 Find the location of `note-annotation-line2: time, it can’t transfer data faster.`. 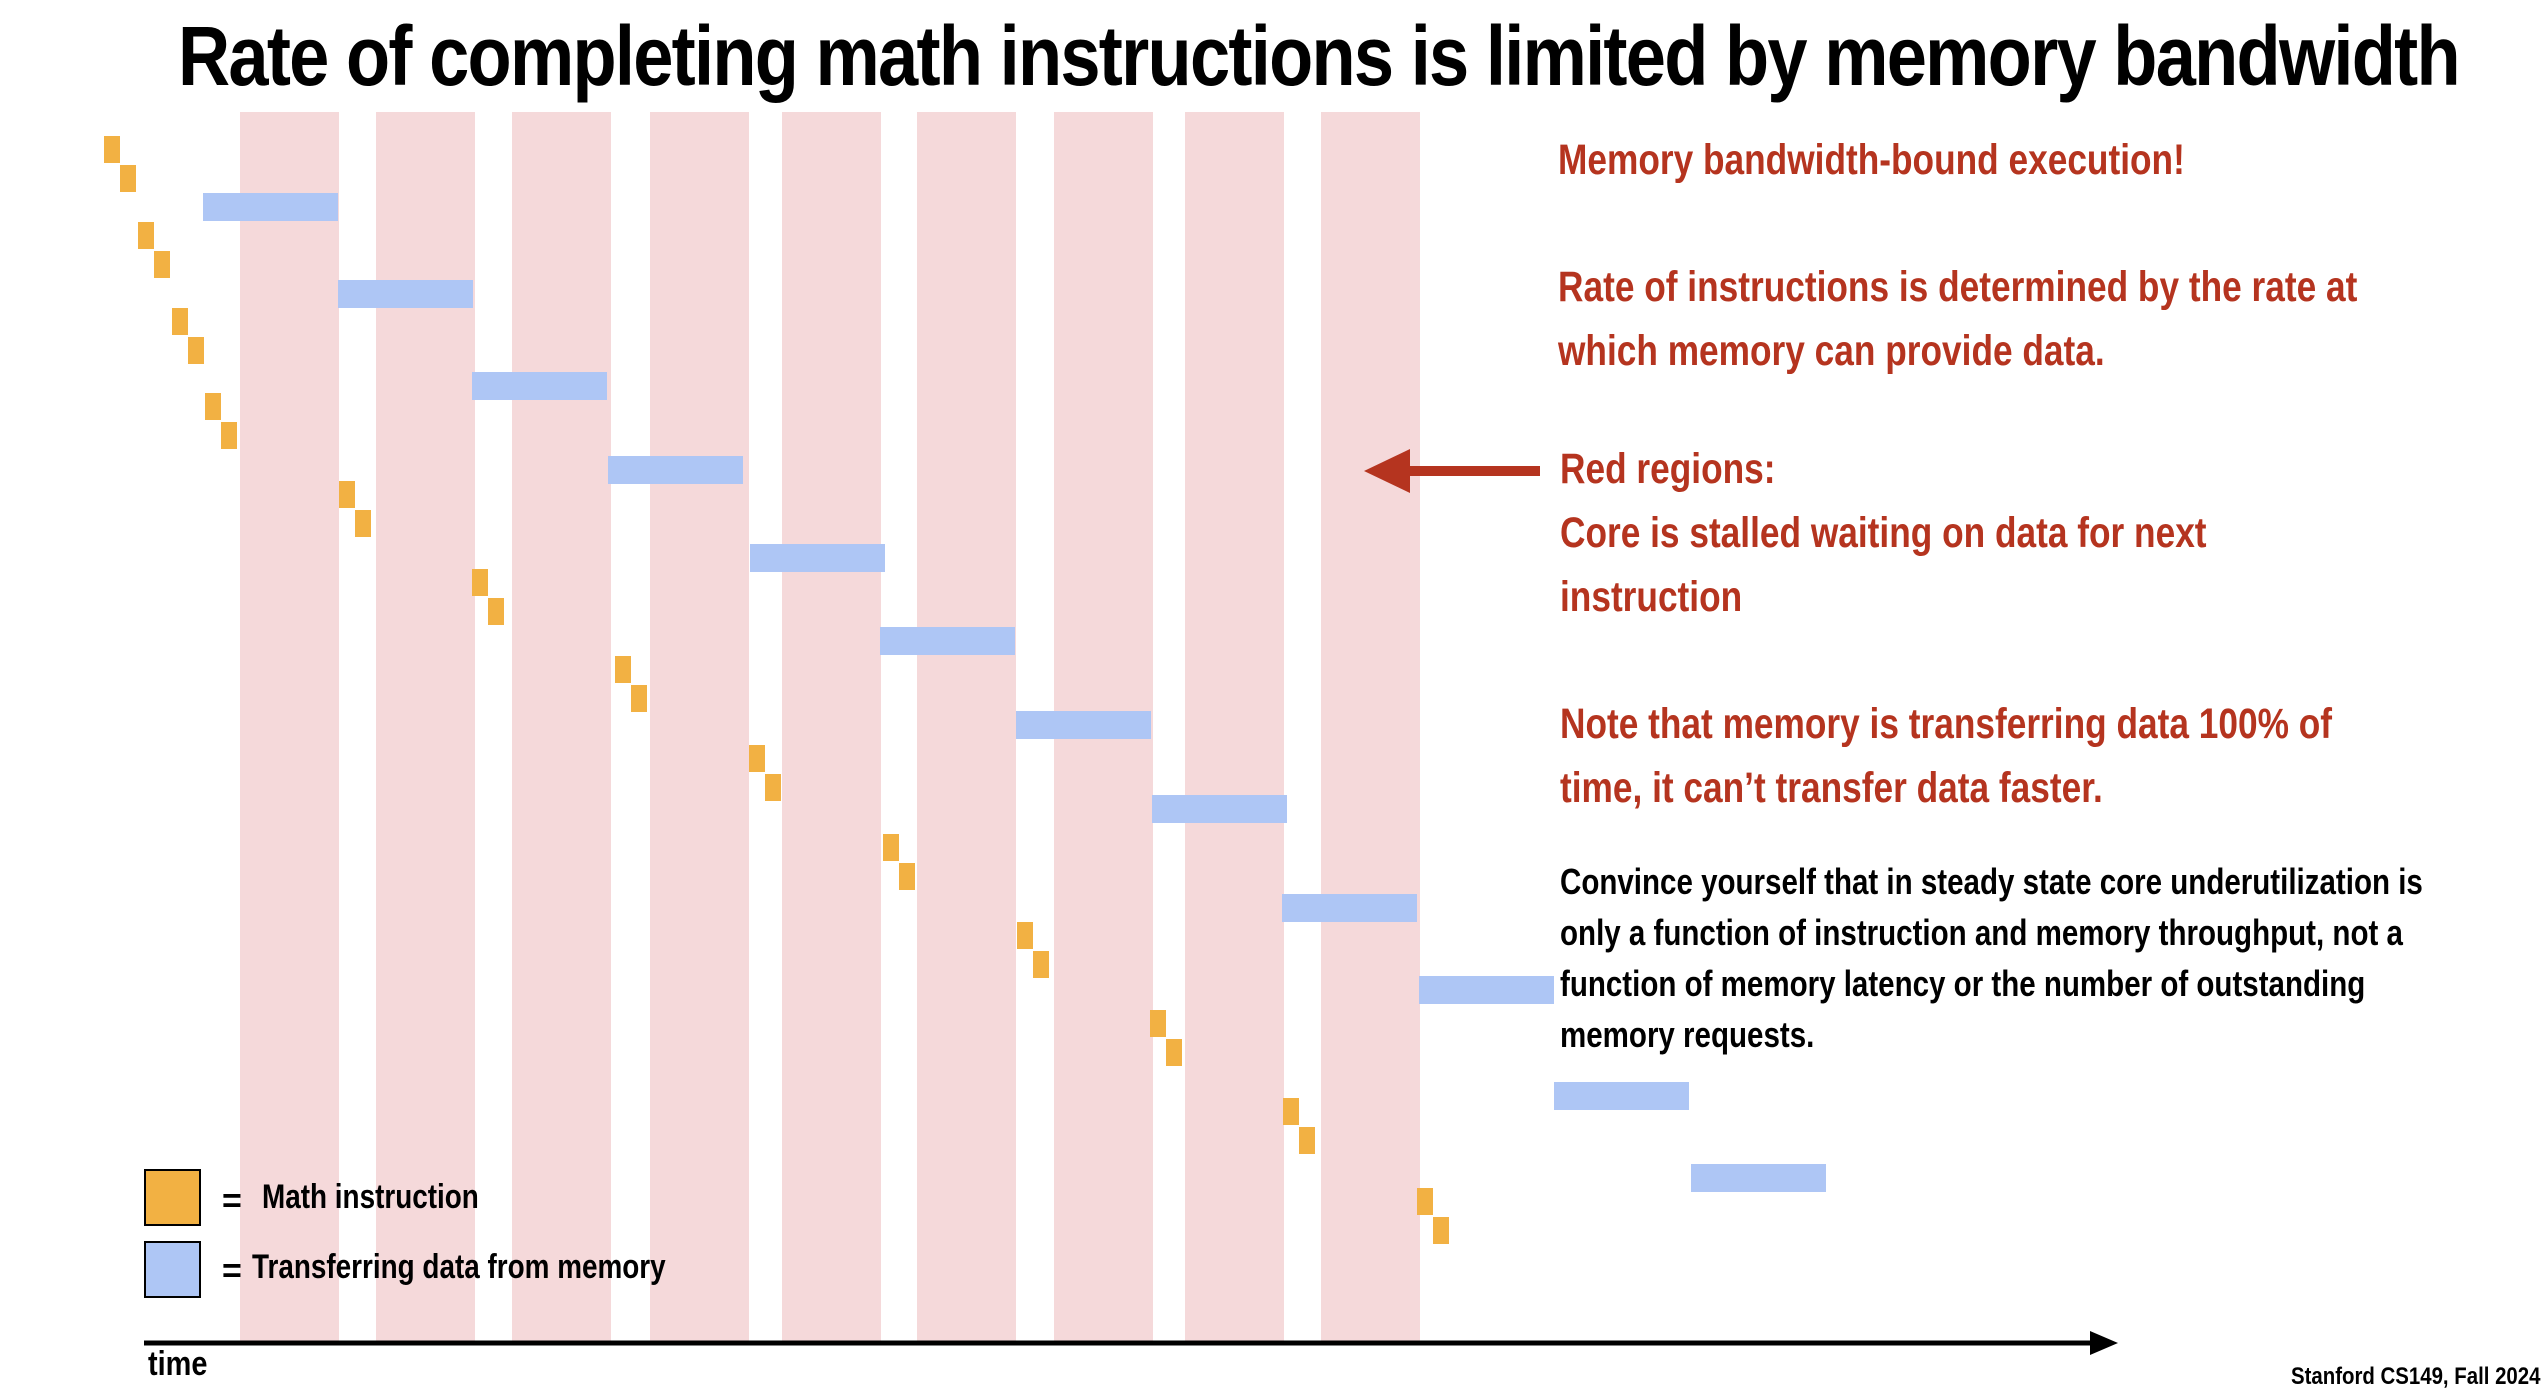

note-annotation-line2: time, it can’t transfer data faster. is located at coordinates (1831, 788).